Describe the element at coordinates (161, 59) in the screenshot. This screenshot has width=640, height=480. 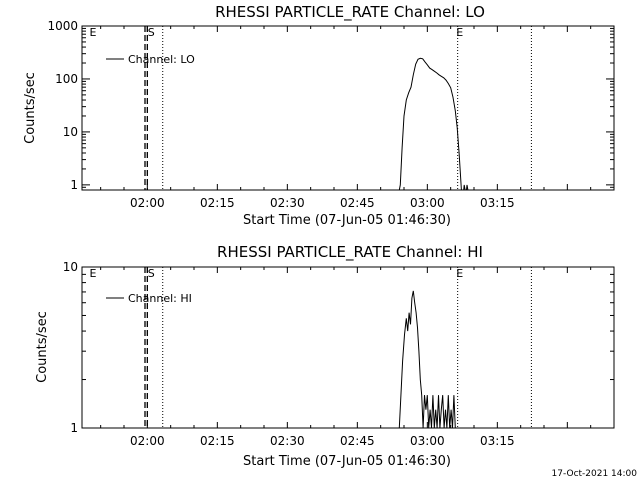
I see `legend-label: Channel: LO` at that location.